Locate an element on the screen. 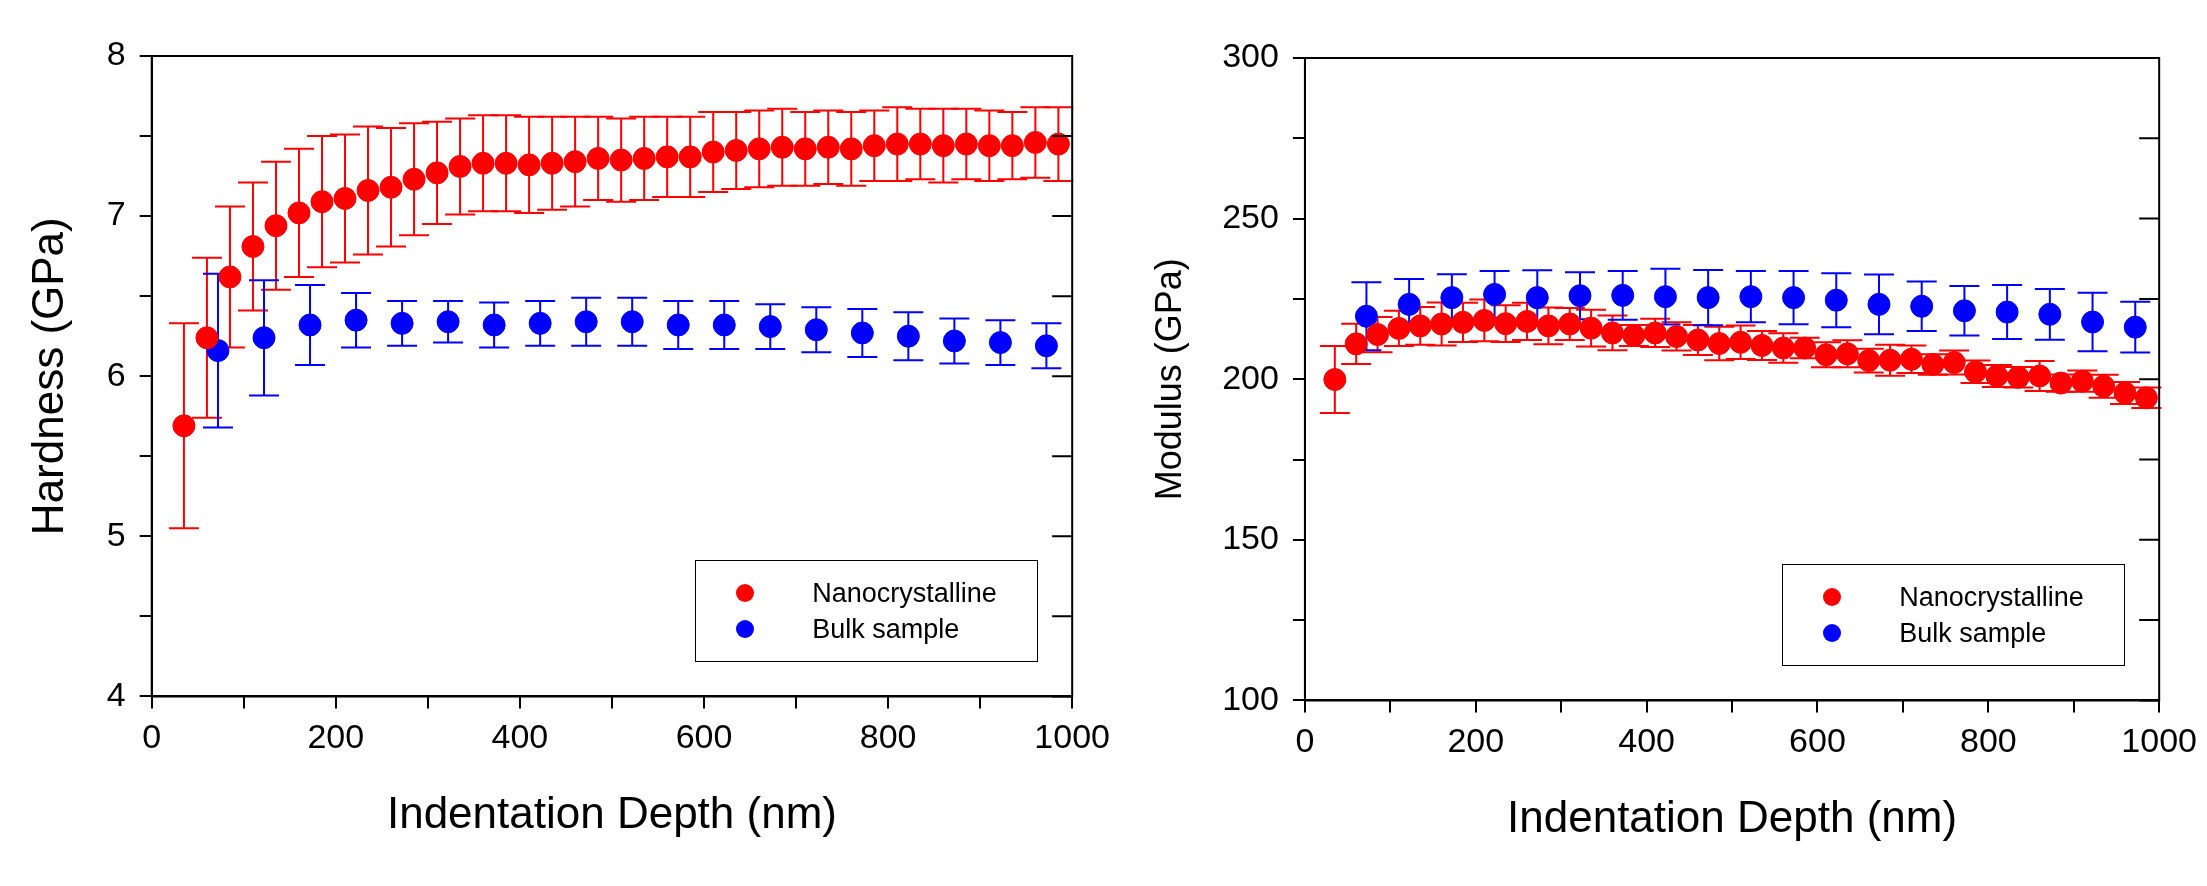  y-tick-label: 6 is located at coordinates (116, 373).